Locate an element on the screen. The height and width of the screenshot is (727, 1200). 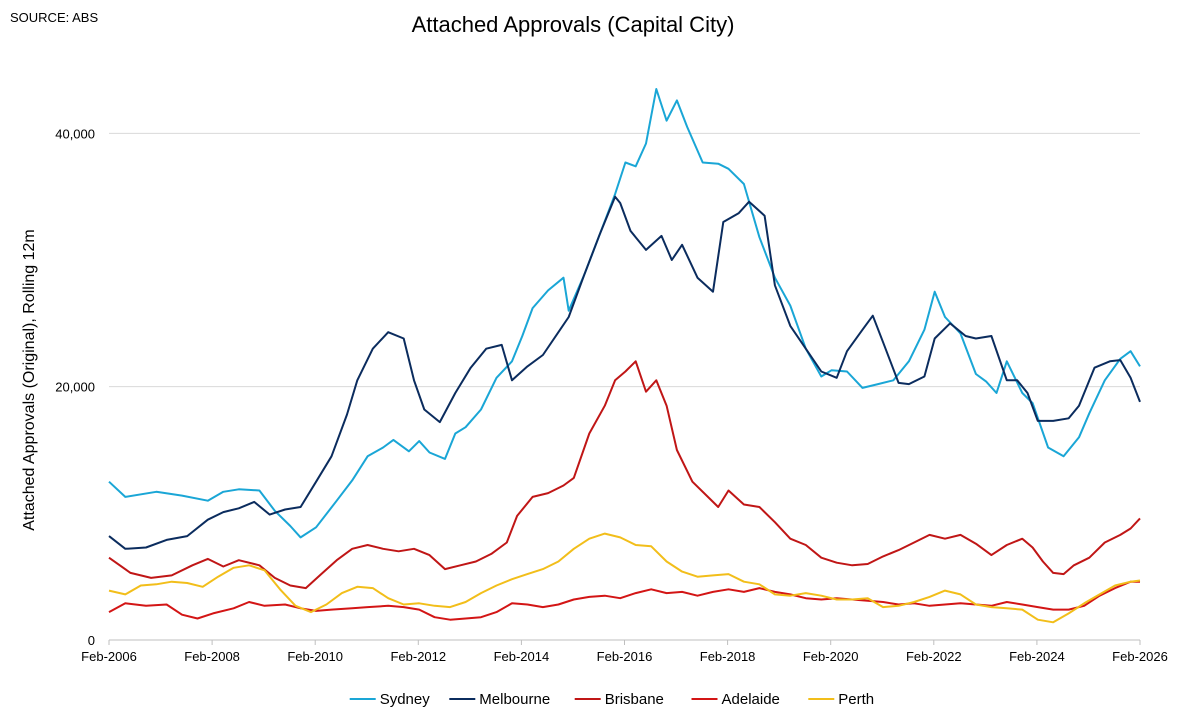
legend-item-brisbane: Brisbane is located at coordinates (619, 699).